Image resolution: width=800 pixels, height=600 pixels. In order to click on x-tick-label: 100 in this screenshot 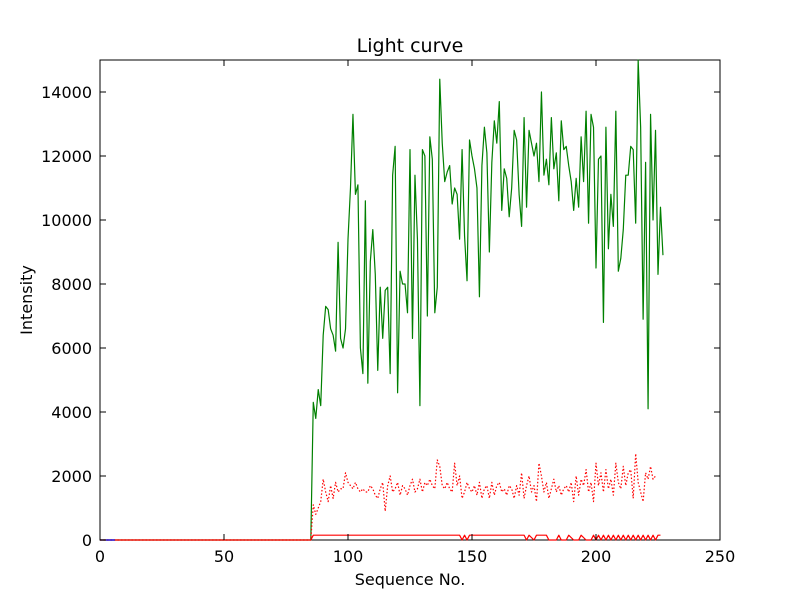, I will do `click(348, 556)`.